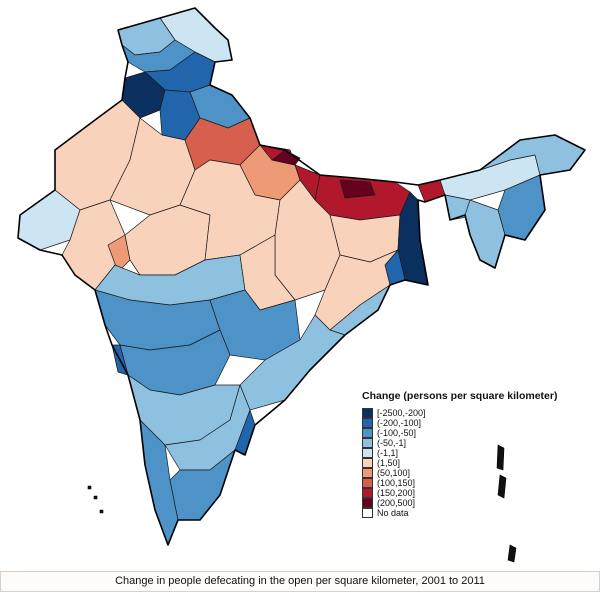  I want to click on legend-row: (1,50], so click(464, 463).